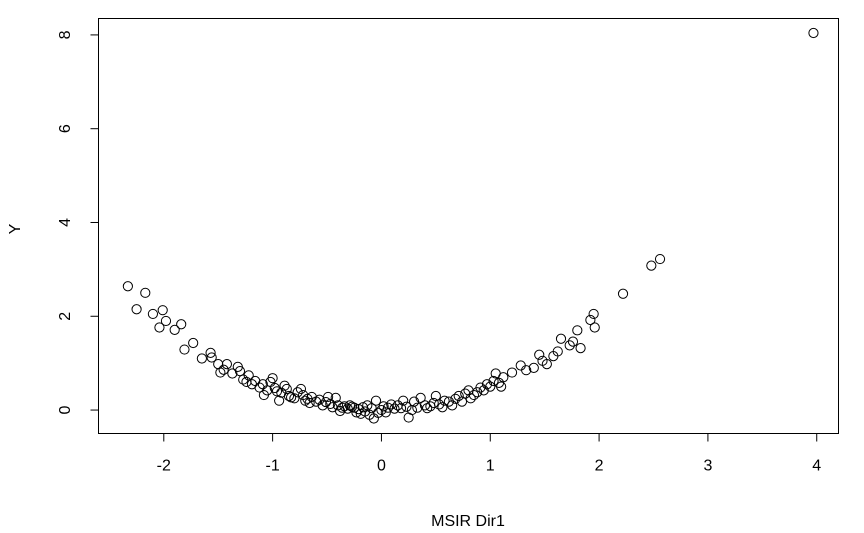  I want to click on x-tick-label: 3, so click(707, 466).